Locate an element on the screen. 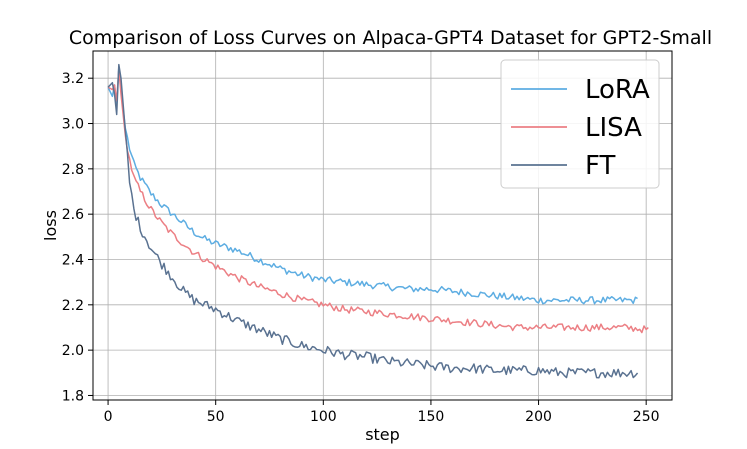 This screenshot has height=449, width=747. y-axis-label: loss is located at coordinates (50, 225).